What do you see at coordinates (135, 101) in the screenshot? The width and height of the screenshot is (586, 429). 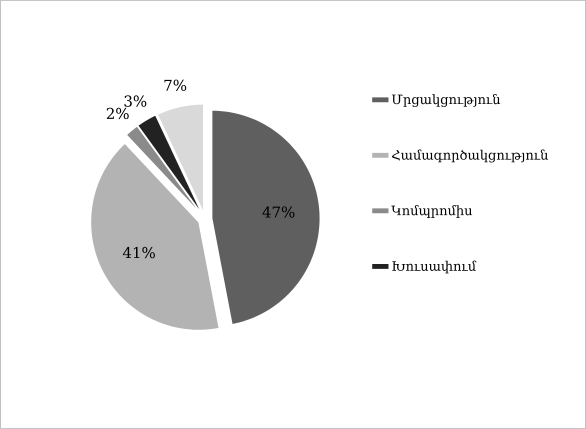 I see `data-label: 3%` at bounding box center [135, 101].